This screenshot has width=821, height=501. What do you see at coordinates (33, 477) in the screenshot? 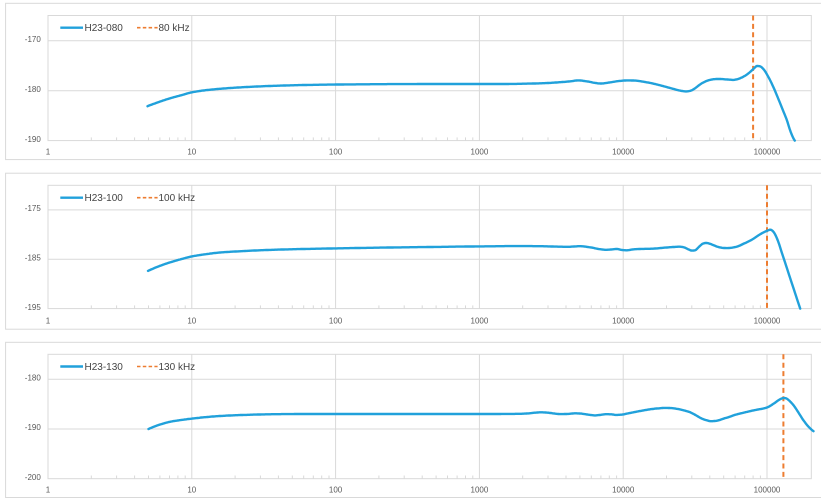
I see `svg-text: -200` at bounding box center [33, 477].